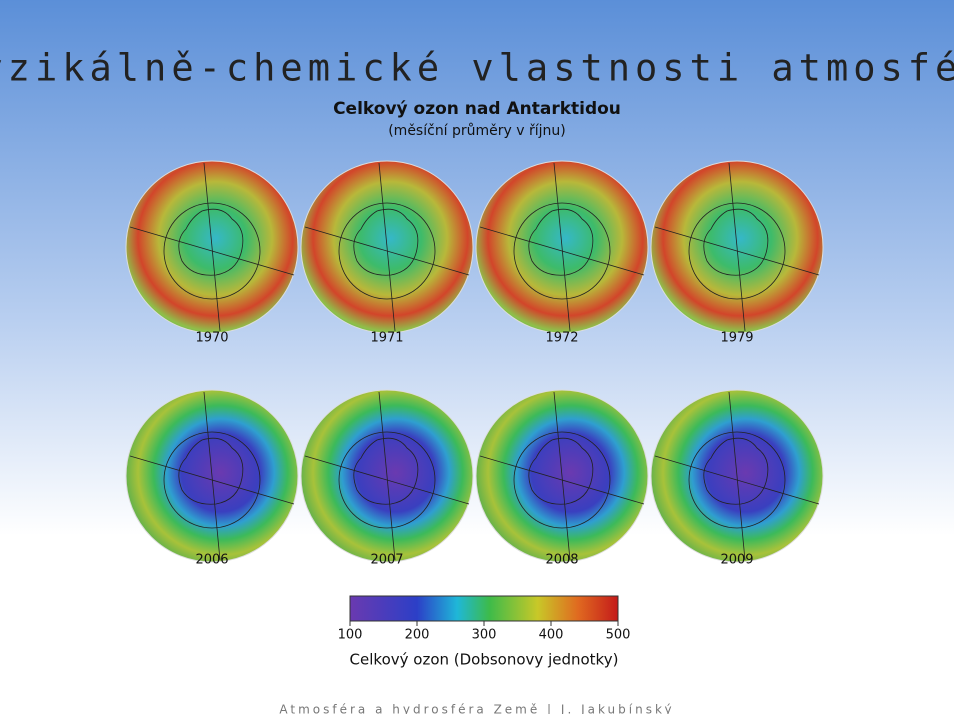 Image resolution: width=954 pixels, height=714 pixels. I want to click on year-label: 2007, so click(386, 560).